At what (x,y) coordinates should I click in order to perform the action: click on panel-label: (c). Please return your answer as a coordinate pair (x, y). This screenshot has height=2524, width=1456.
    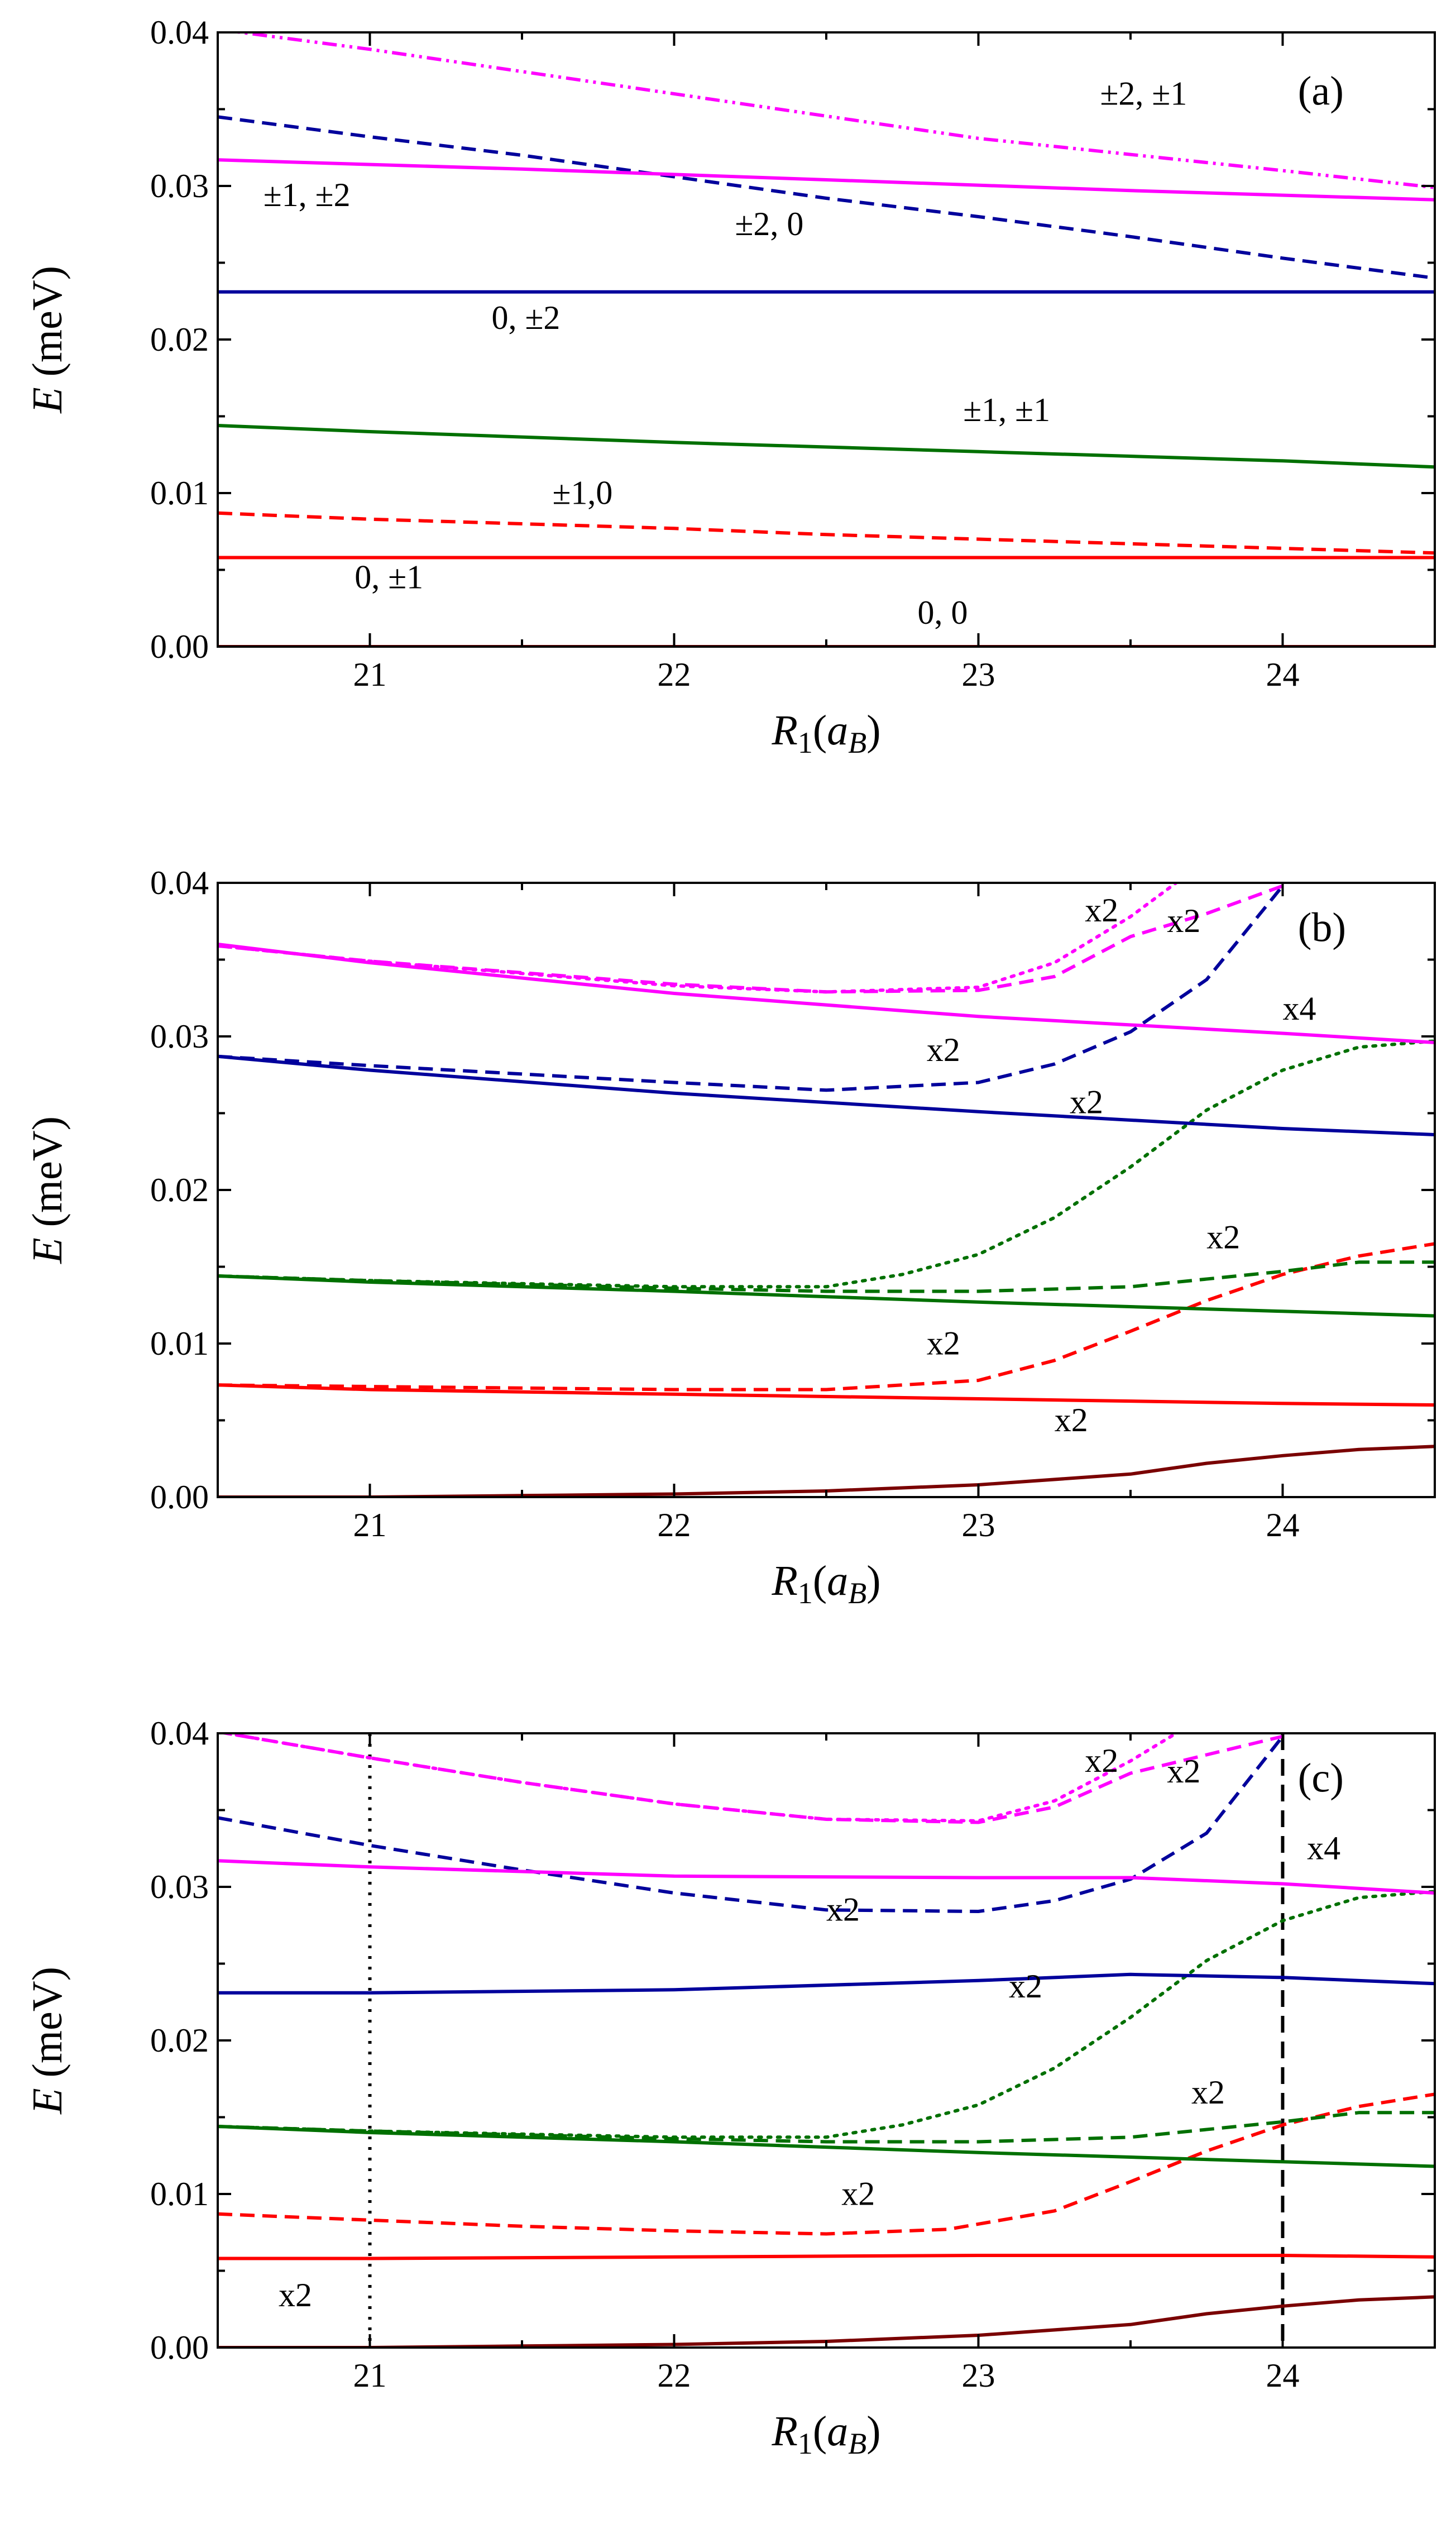
    Looking at the image, I should click on (1321, 1778).